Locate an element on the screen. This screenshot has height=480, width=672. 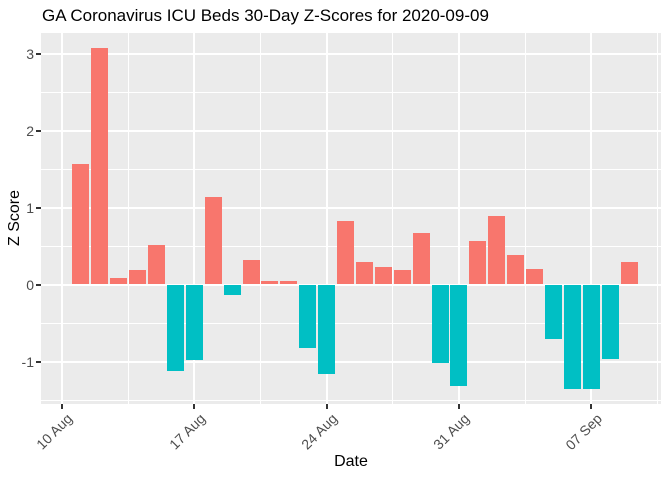
x-tick-label: 07 Sep is located at coordinates (583, 431).